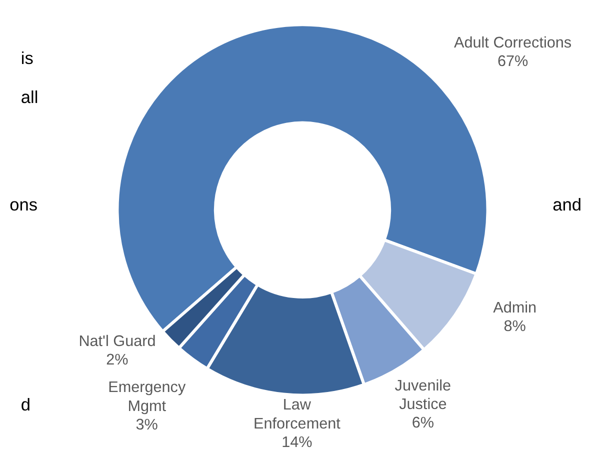  I want to click on text: d, so click(25, 404).